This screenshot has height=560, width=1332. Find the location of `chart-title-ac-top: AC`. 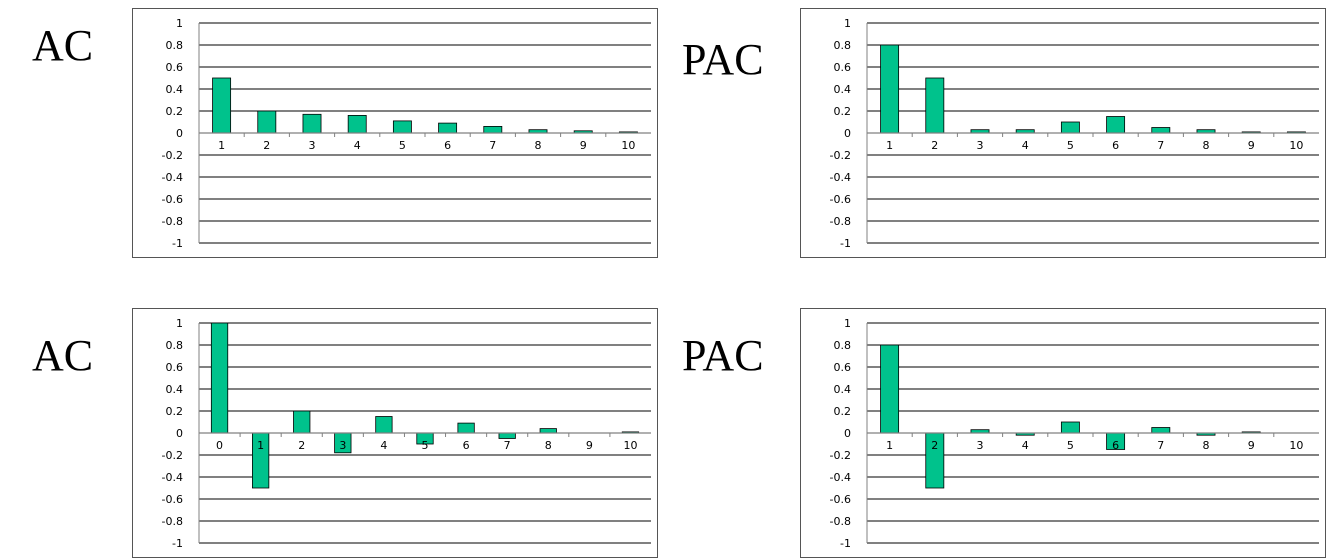

chart-title-ac-top: AC is located at coordinates (63, 45).